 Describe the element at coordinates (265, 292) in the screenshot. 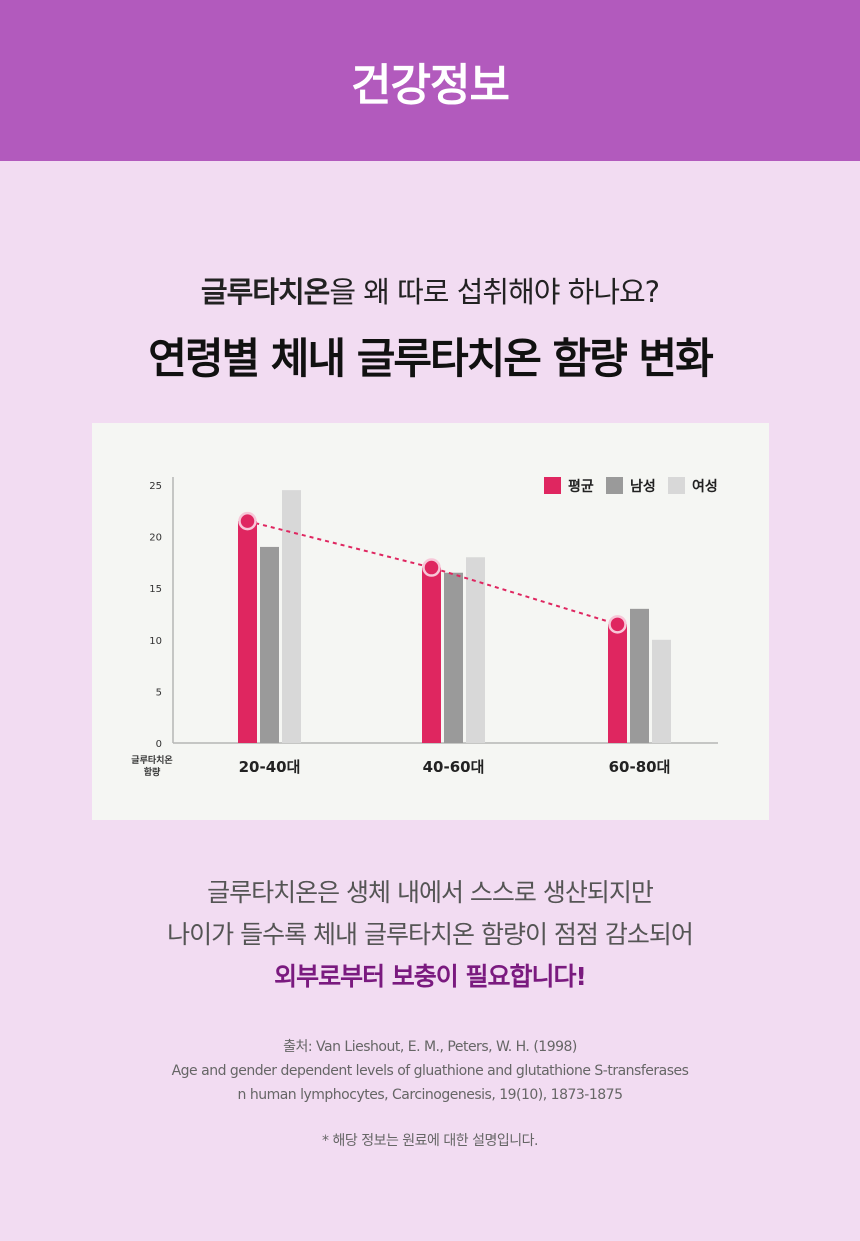

I see `question-bold: 글루타치온` at that location.